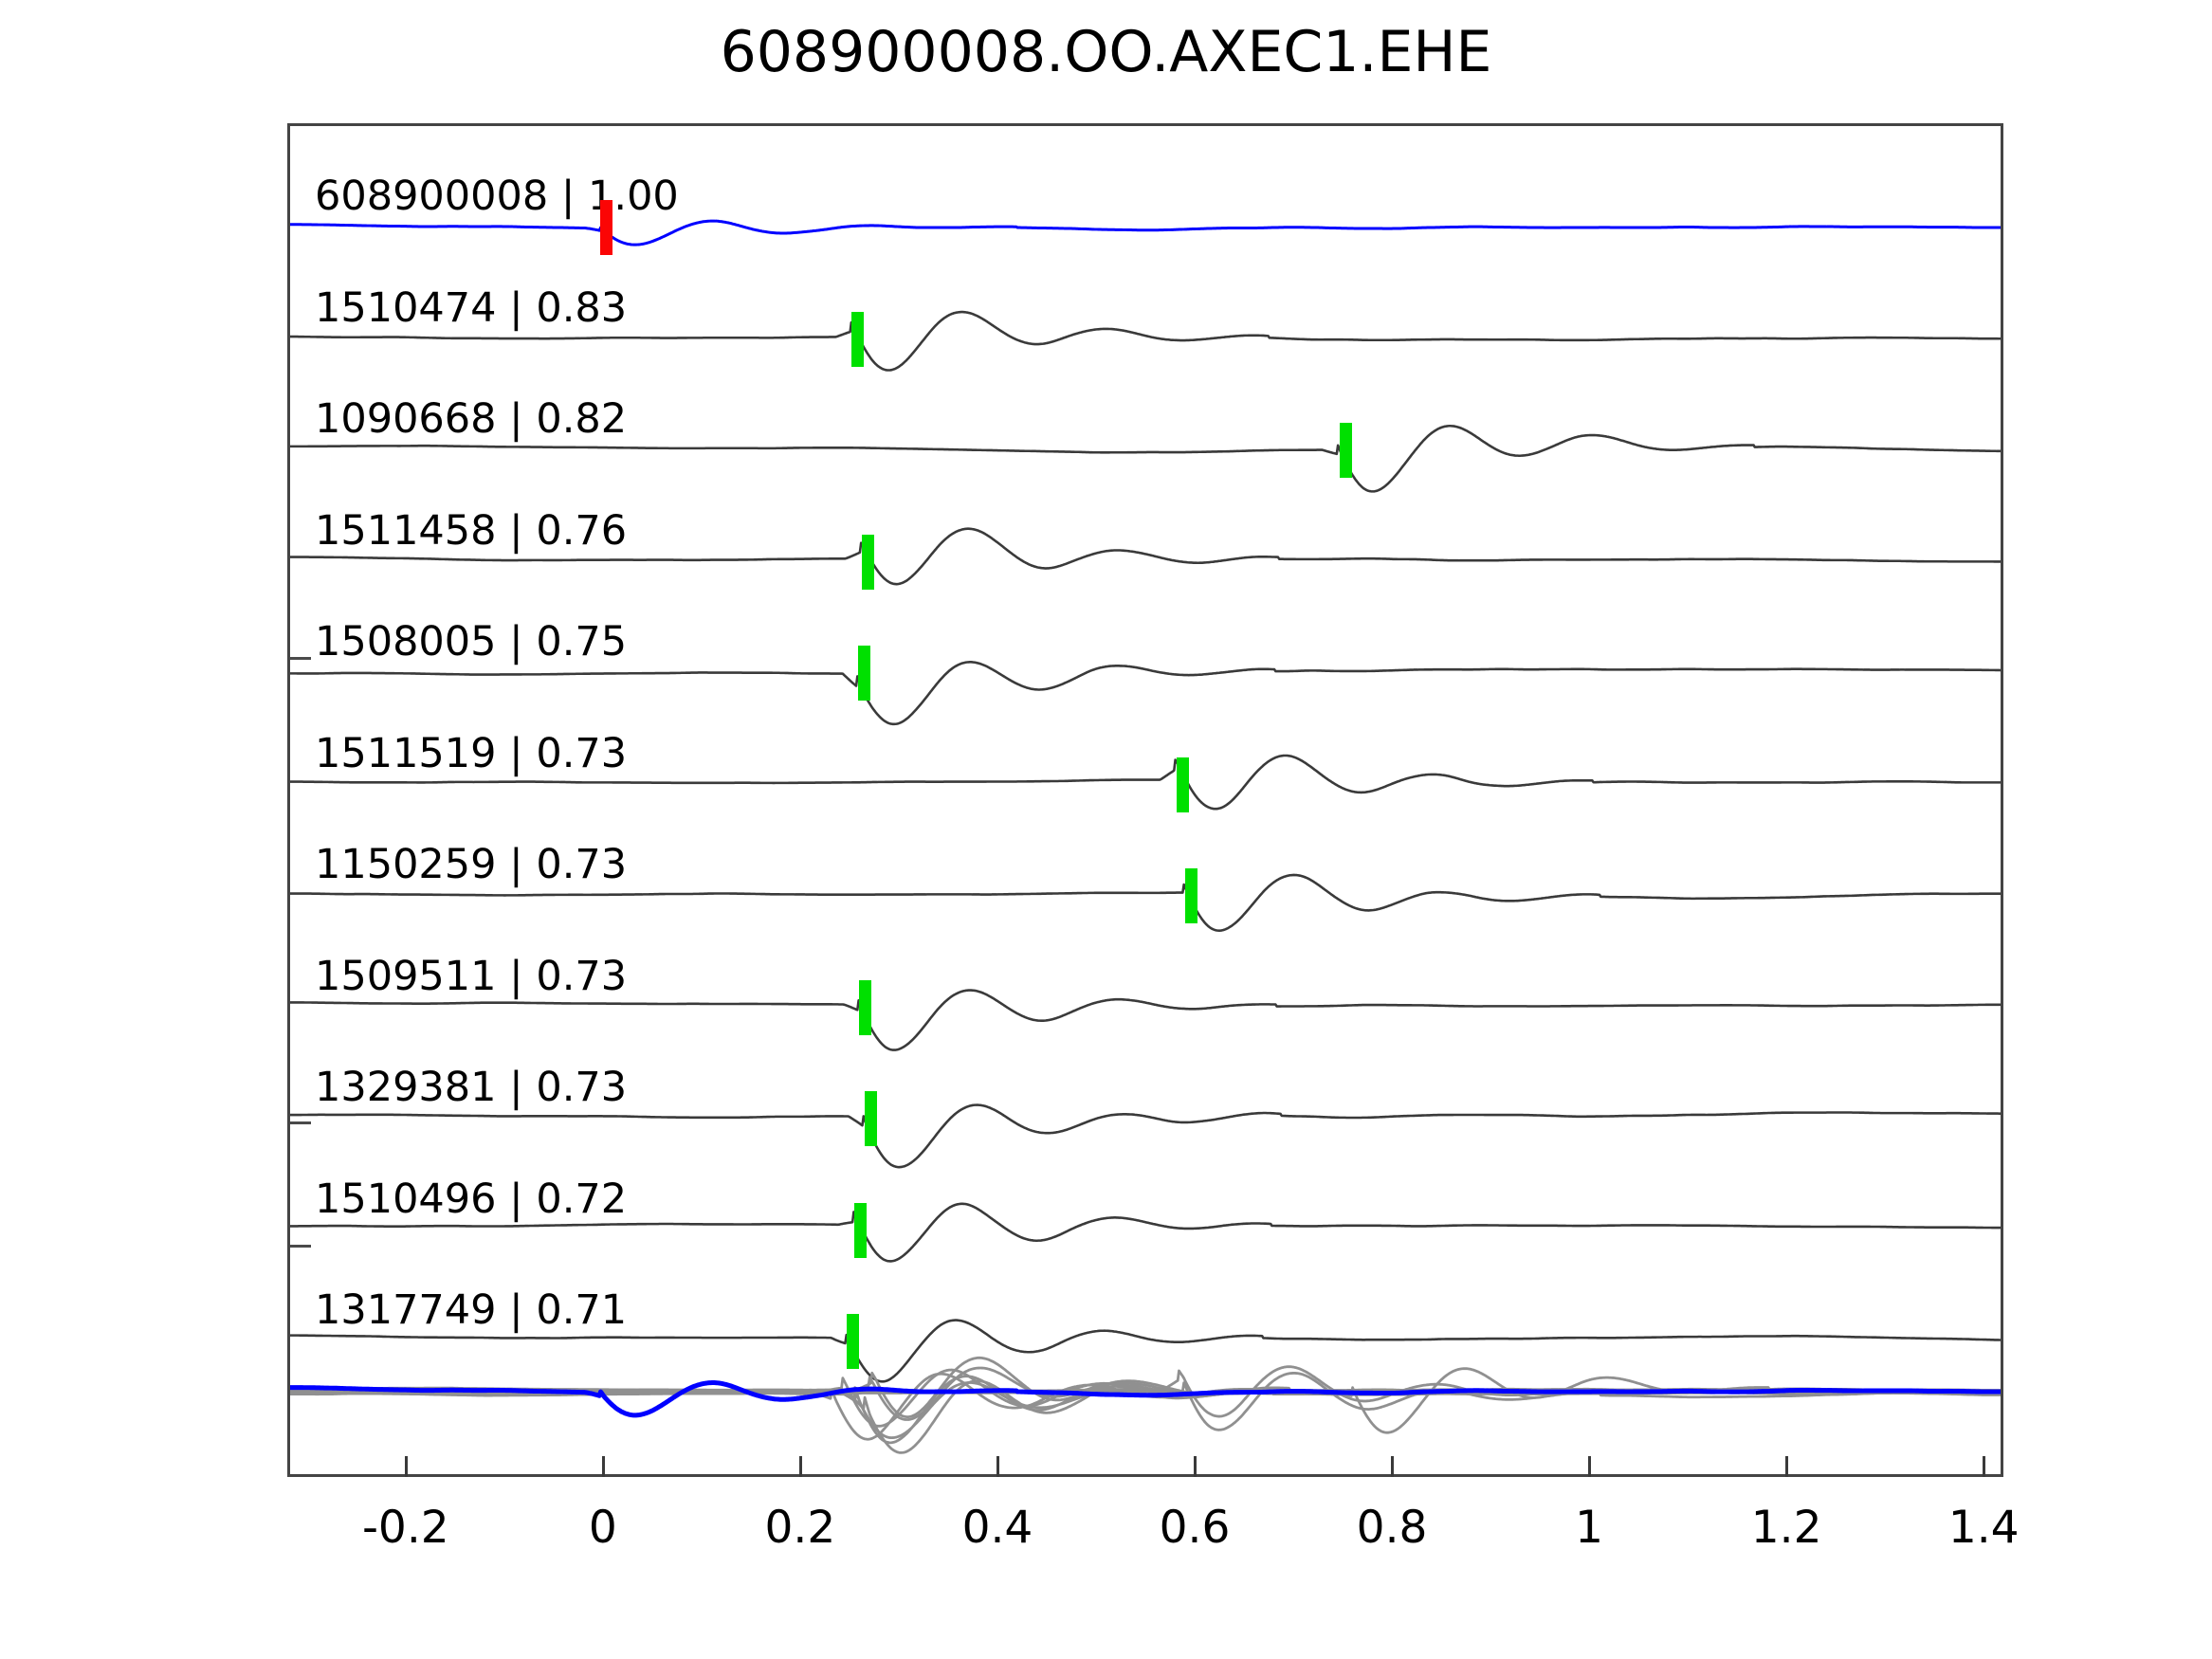  I want to click on x-axis-tick-label: 0.4, so click(997, 1528).